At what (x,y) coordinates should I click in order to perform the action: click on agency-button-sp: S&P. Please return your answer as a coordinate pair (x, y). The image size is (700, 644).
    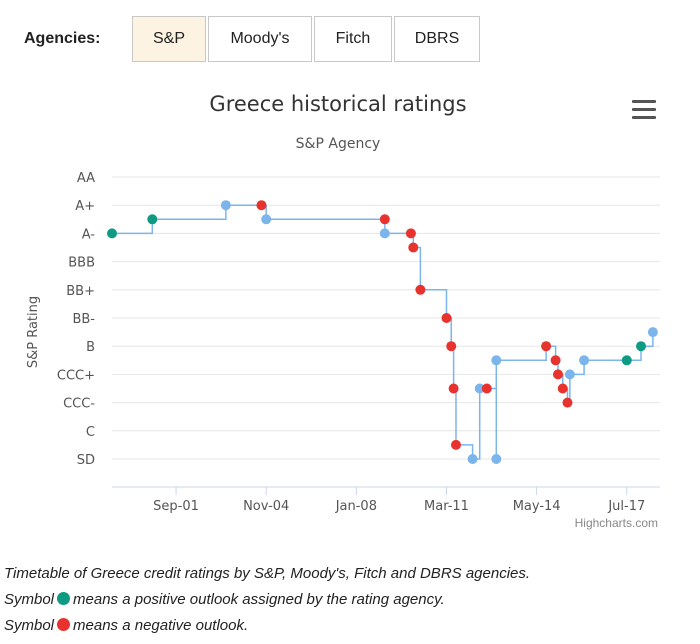
    Looking at the image, I should click on (169, 39).